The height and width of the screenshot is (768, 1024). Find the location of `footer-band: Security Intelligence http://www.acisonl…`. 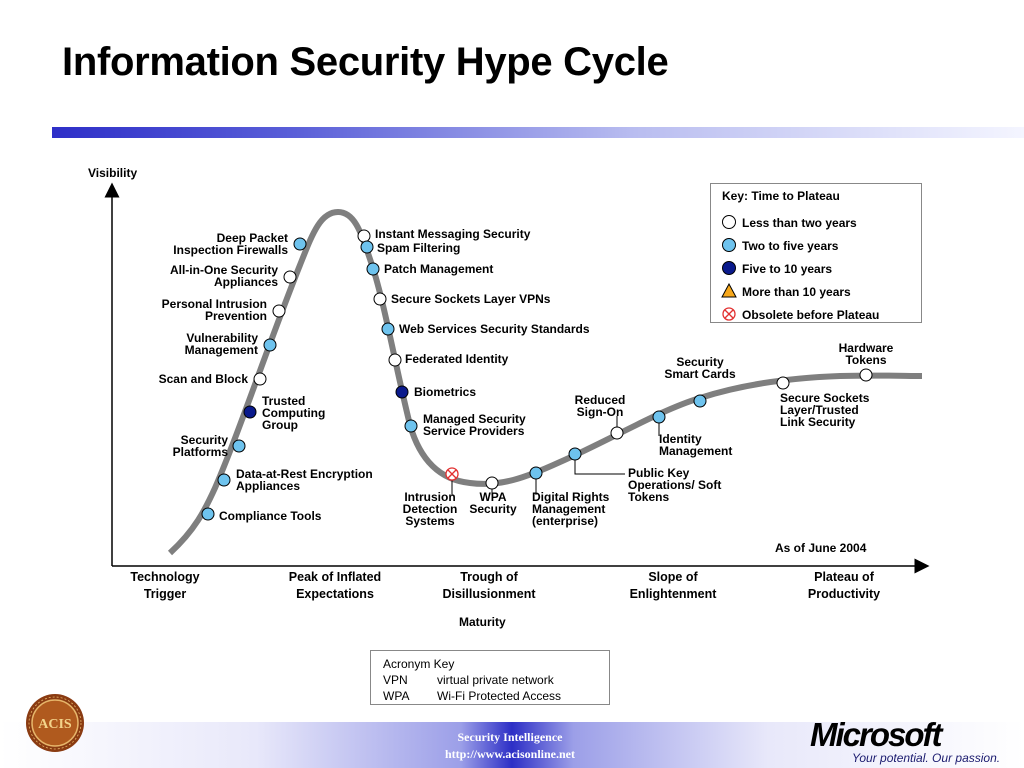

footer-band: Security Intelligence http://www.acisonl… is located at coordinates (512, 745).